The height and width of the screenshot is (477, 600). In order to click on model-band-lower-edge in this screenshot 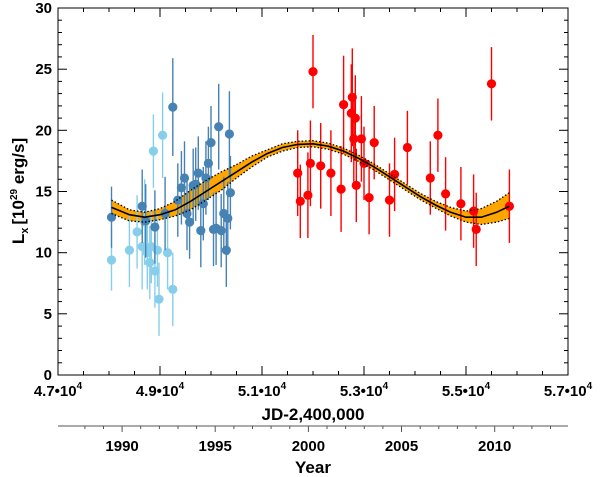, I will do `click(310, 186)`.